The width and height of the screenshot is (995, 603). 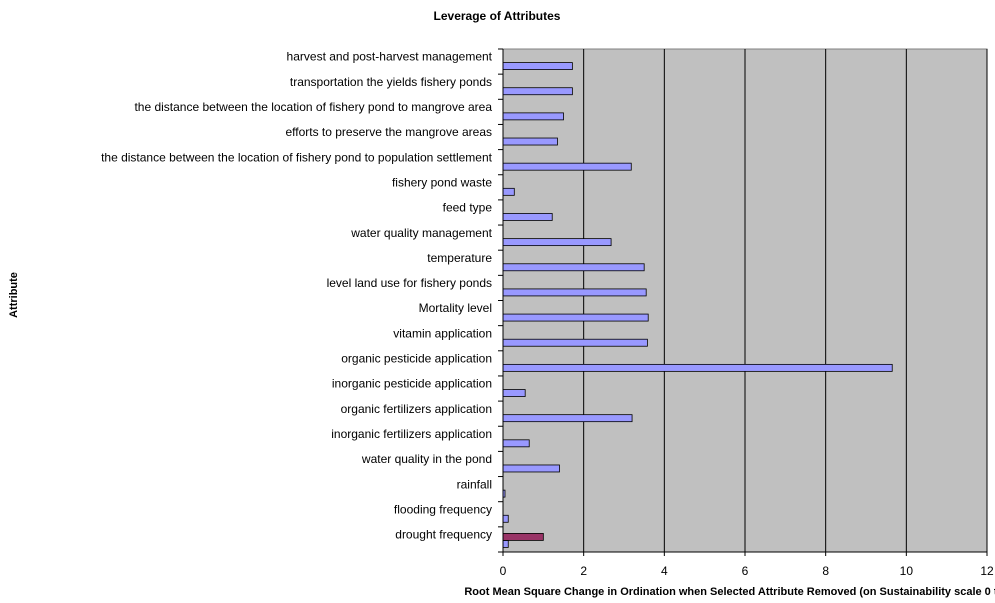 What do you see at coordinates (14, 295) in the screenshot?
I see `y-axis-label: Attribute` at bounding box center [14, 295].